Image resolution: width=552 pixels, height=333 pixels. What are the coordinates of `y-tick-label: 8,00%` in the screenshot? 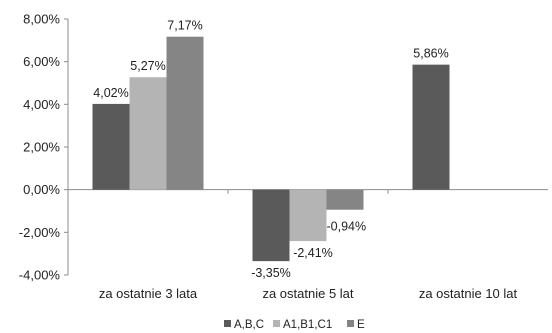 It's located at (41, 19).